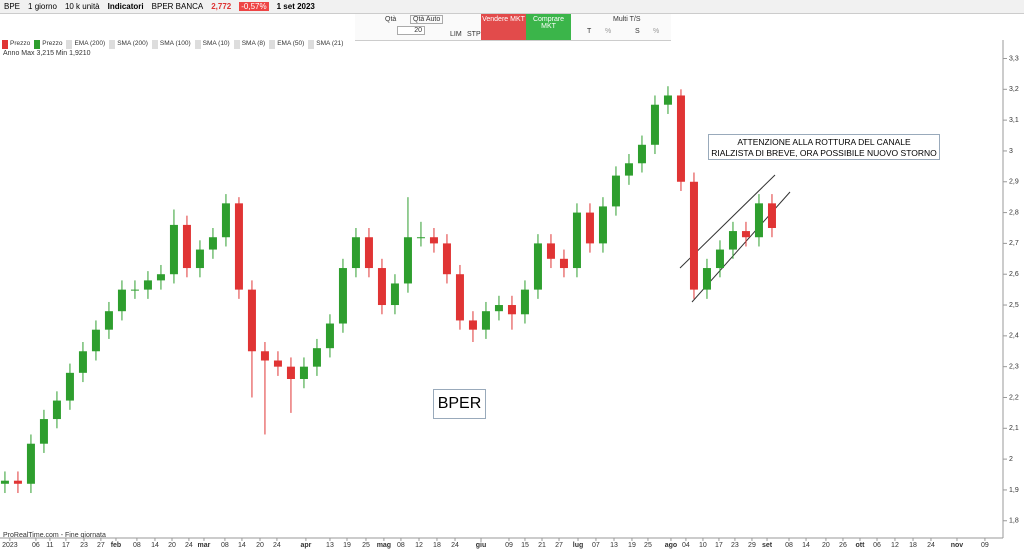 Image resolution: width=1024 pixels, height=550 pixels. Describe the element at coordinates (1011, 459) in the screenshot. I see `y-tick-label: 2` at that location.